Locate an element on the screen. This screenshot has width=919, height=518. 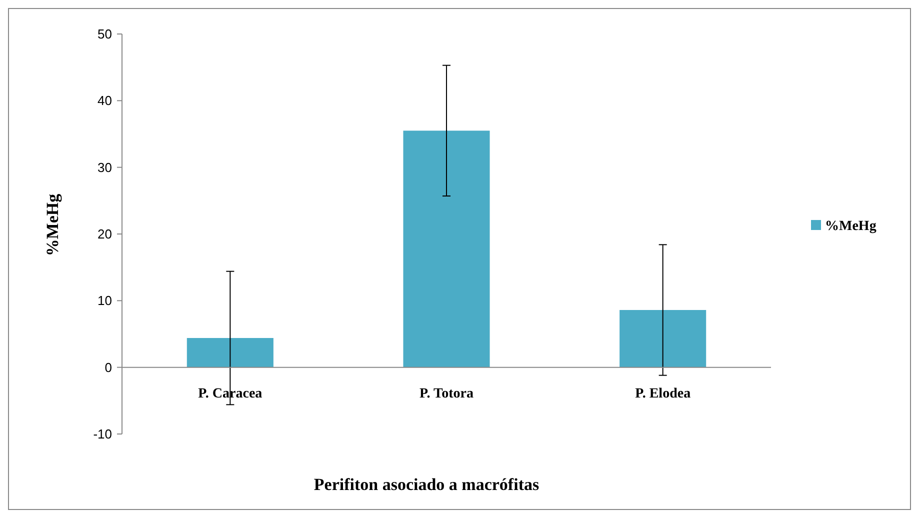
y-tick-label: 50 is located at coordinates (105, 34).